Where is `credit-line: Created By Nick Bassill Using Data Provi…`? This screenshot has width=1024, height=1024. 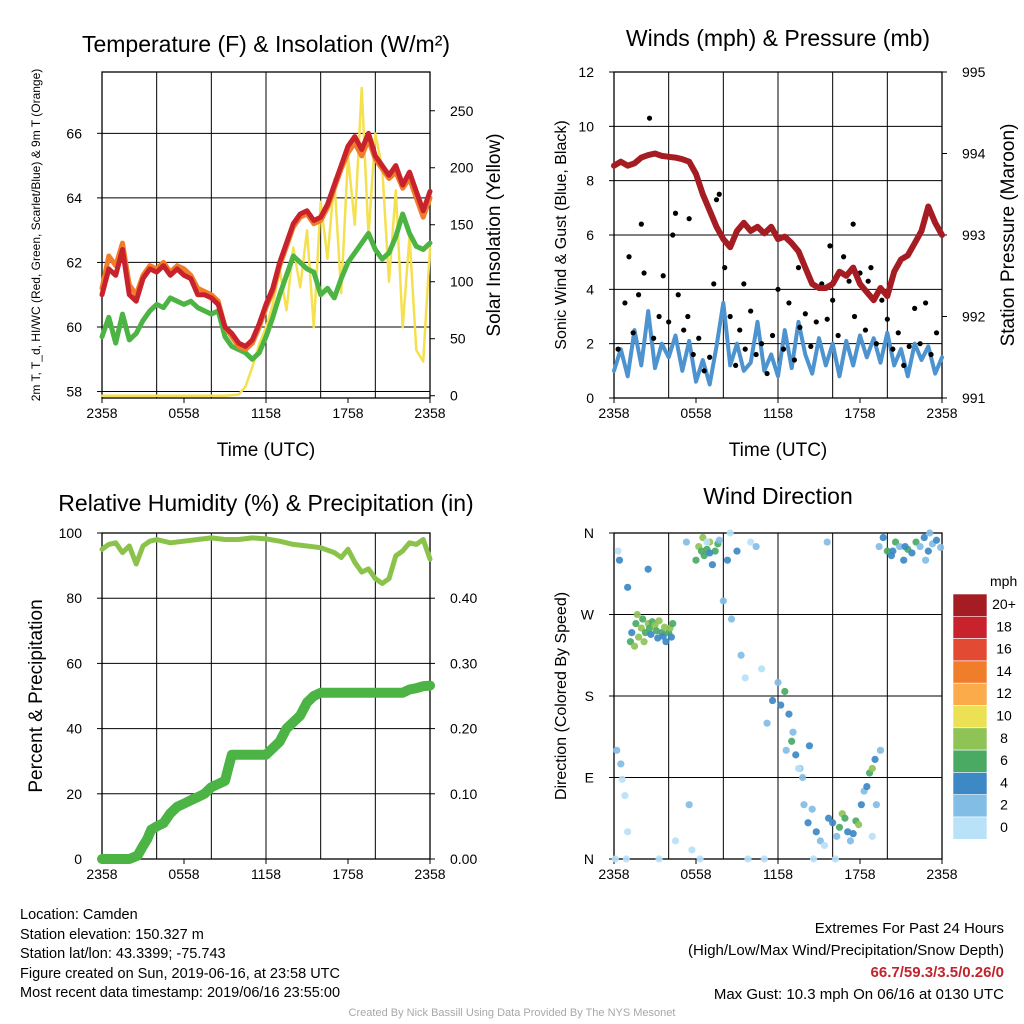 credit-line: Created By Nick Bassill Using Data Provi… is located at coordinates (512, 1013).